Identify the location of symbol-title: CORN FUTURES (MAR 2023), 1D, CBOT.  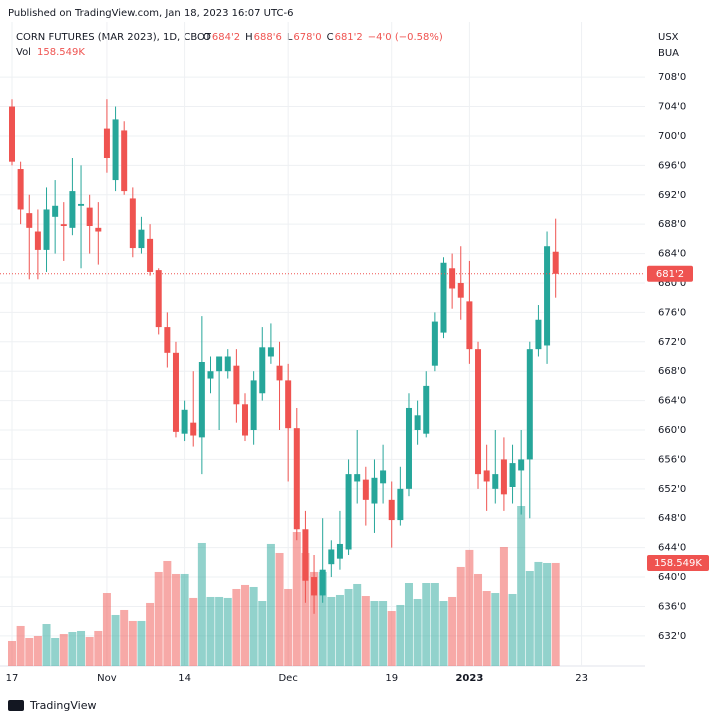
(114, 37).